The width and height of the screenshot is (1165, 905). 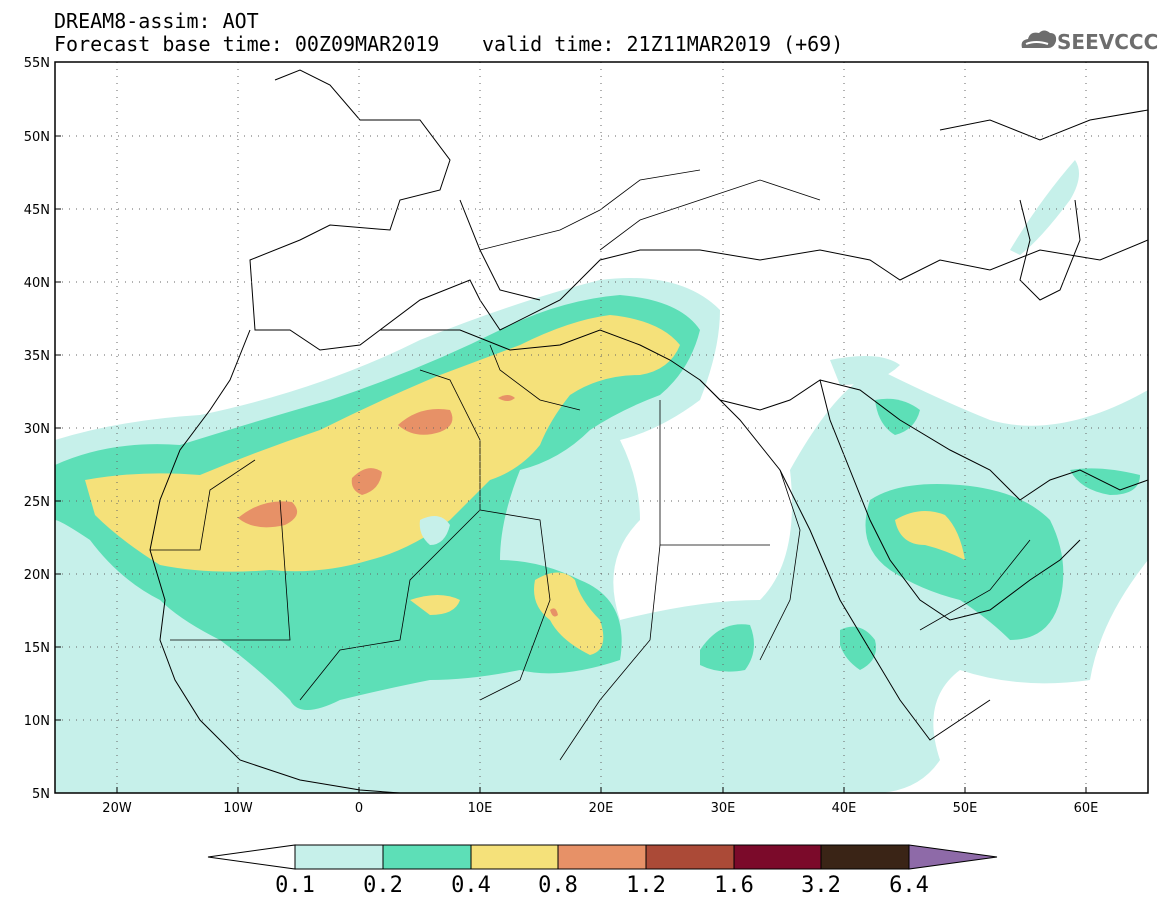 What do you see at coordinates (37, 721) in the screenshot?
I see `lat-label: 10N` at bounding box center [37, 721].